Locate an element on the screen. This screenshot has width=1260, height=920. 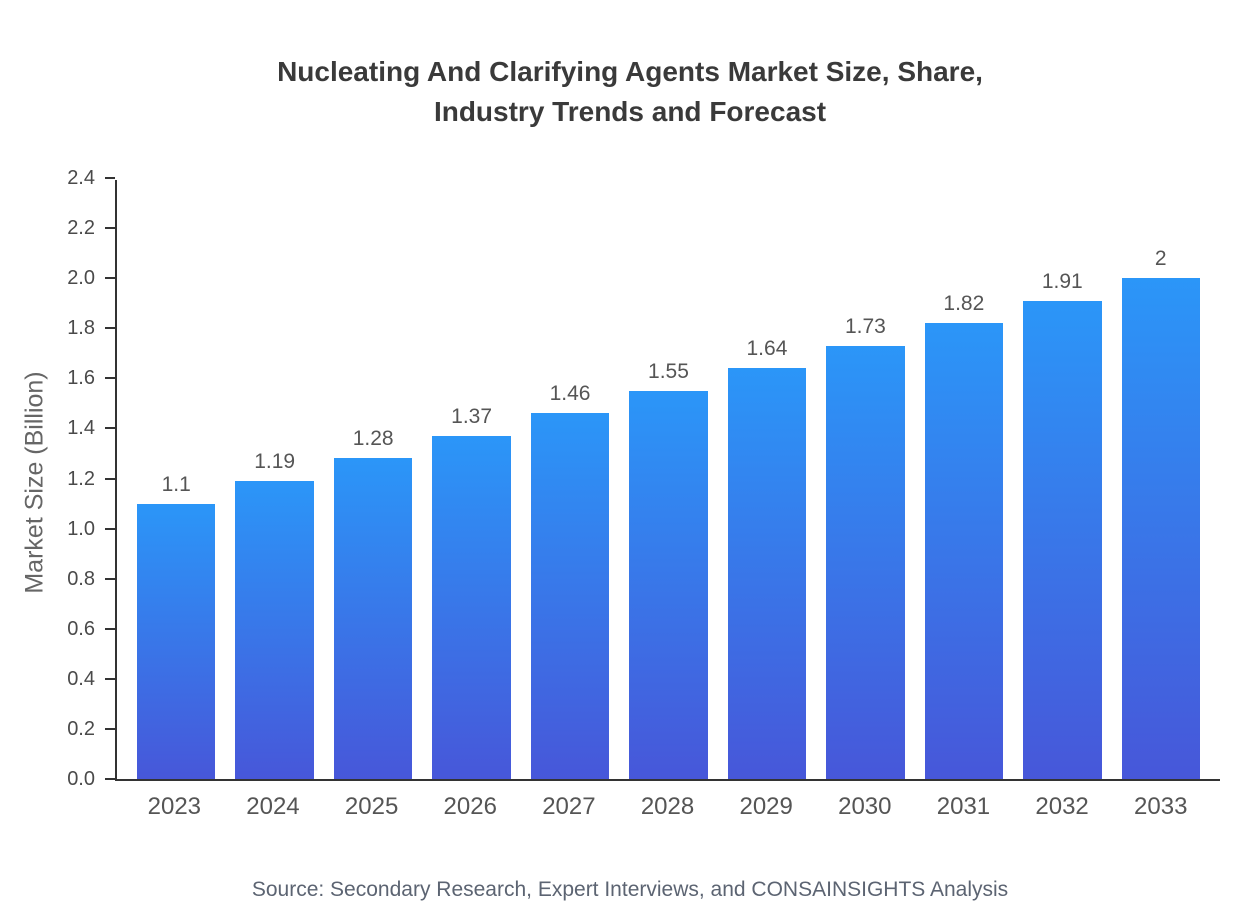
x-axis-label: 2027 is located at coordinates (569, 806).